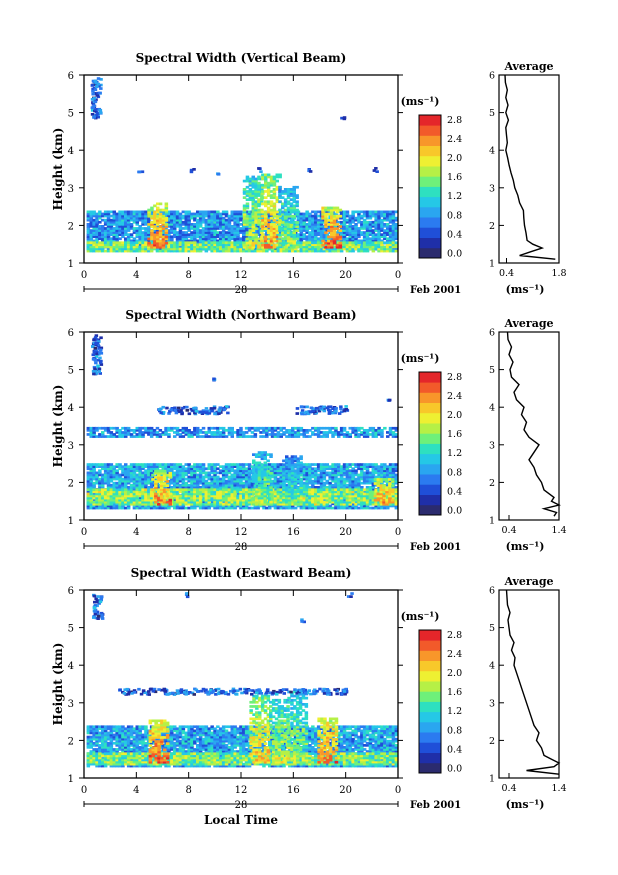  I want to click on chart-title: Spectral Width (Vertical Beam), so click(241, 58).